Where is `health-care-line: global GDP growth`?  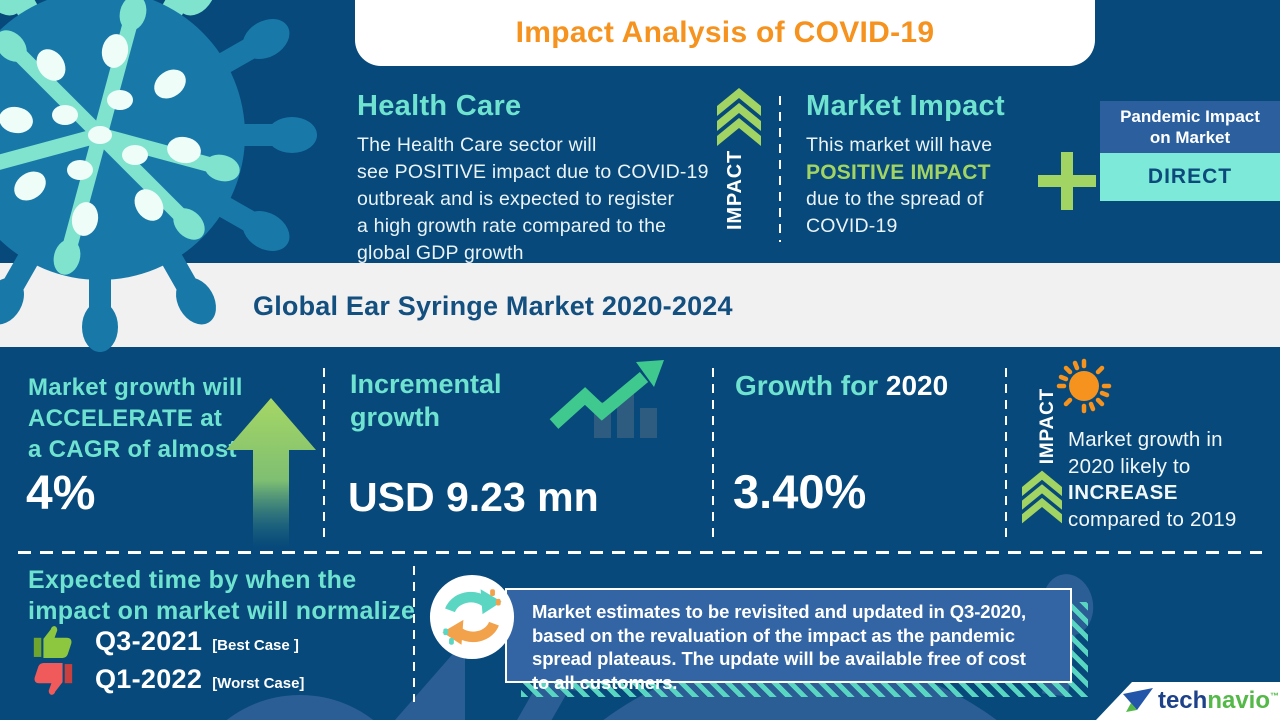 health-care-line: global GDP growth is located at coordinates (440, 253).